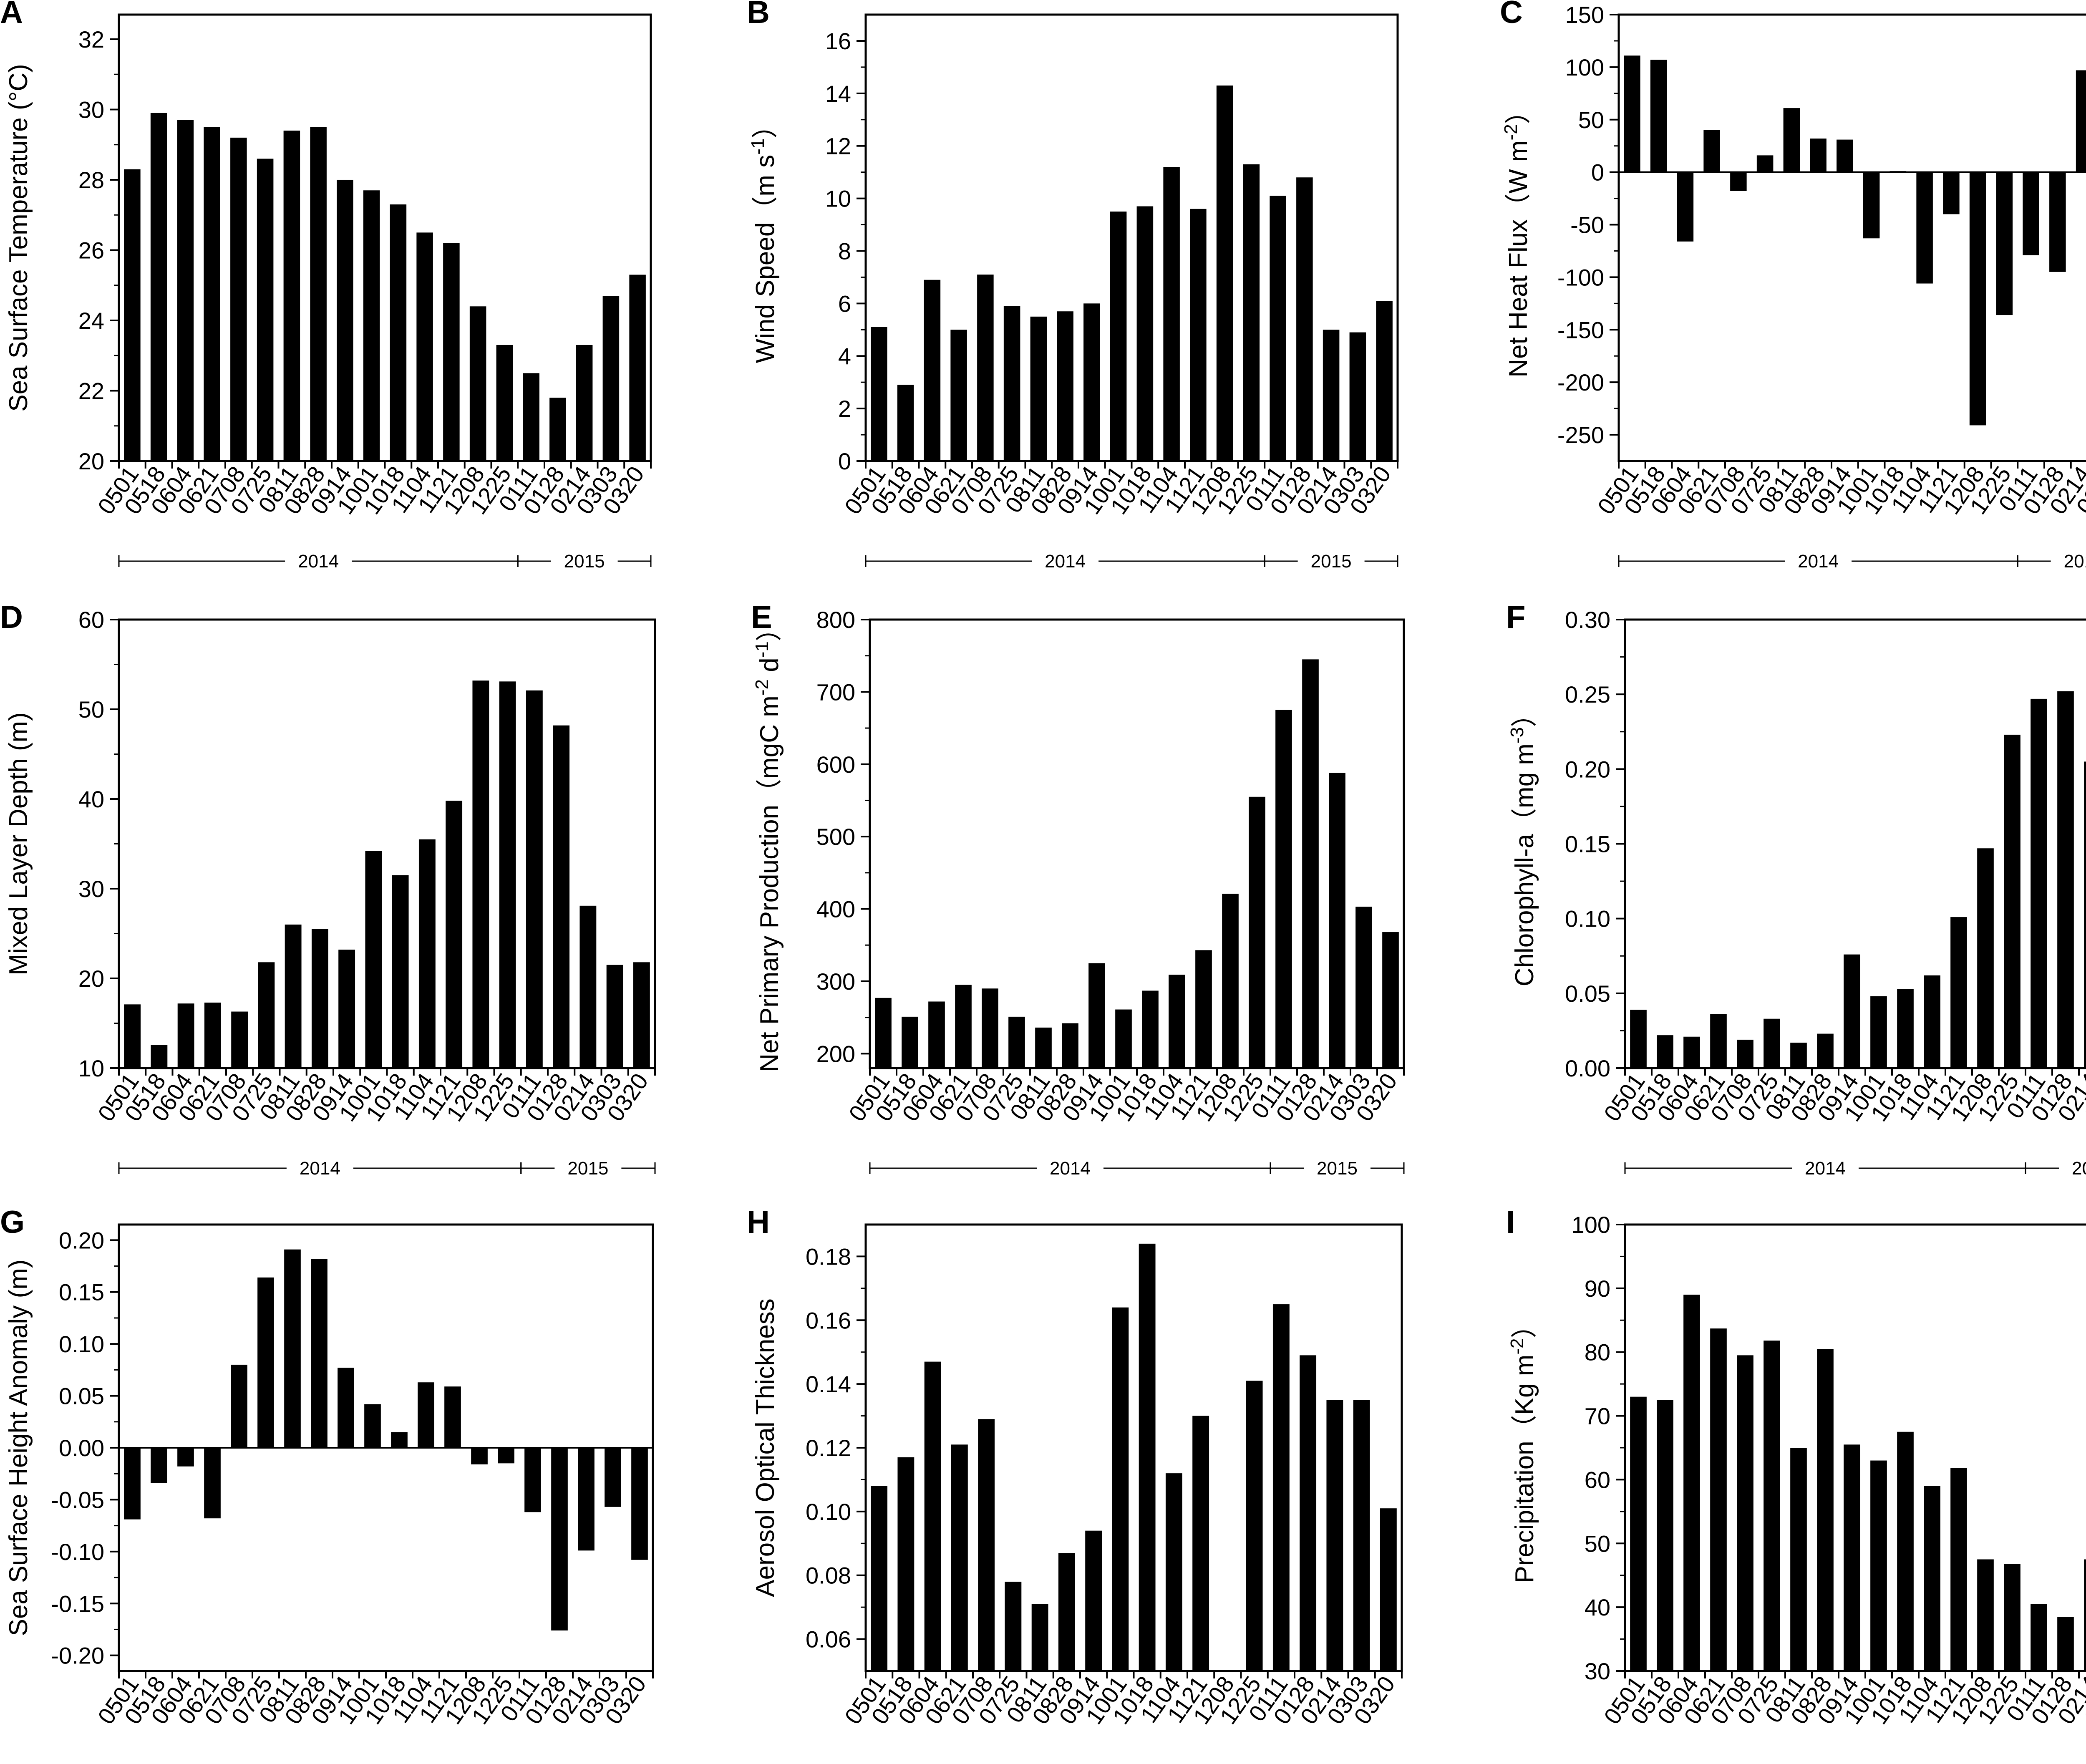 This screenshot has width=2086, height=1764. Describe the element at coordinates (762, 687) in the screenshot. I see `y-axis-label-exponent: -2` at that location.